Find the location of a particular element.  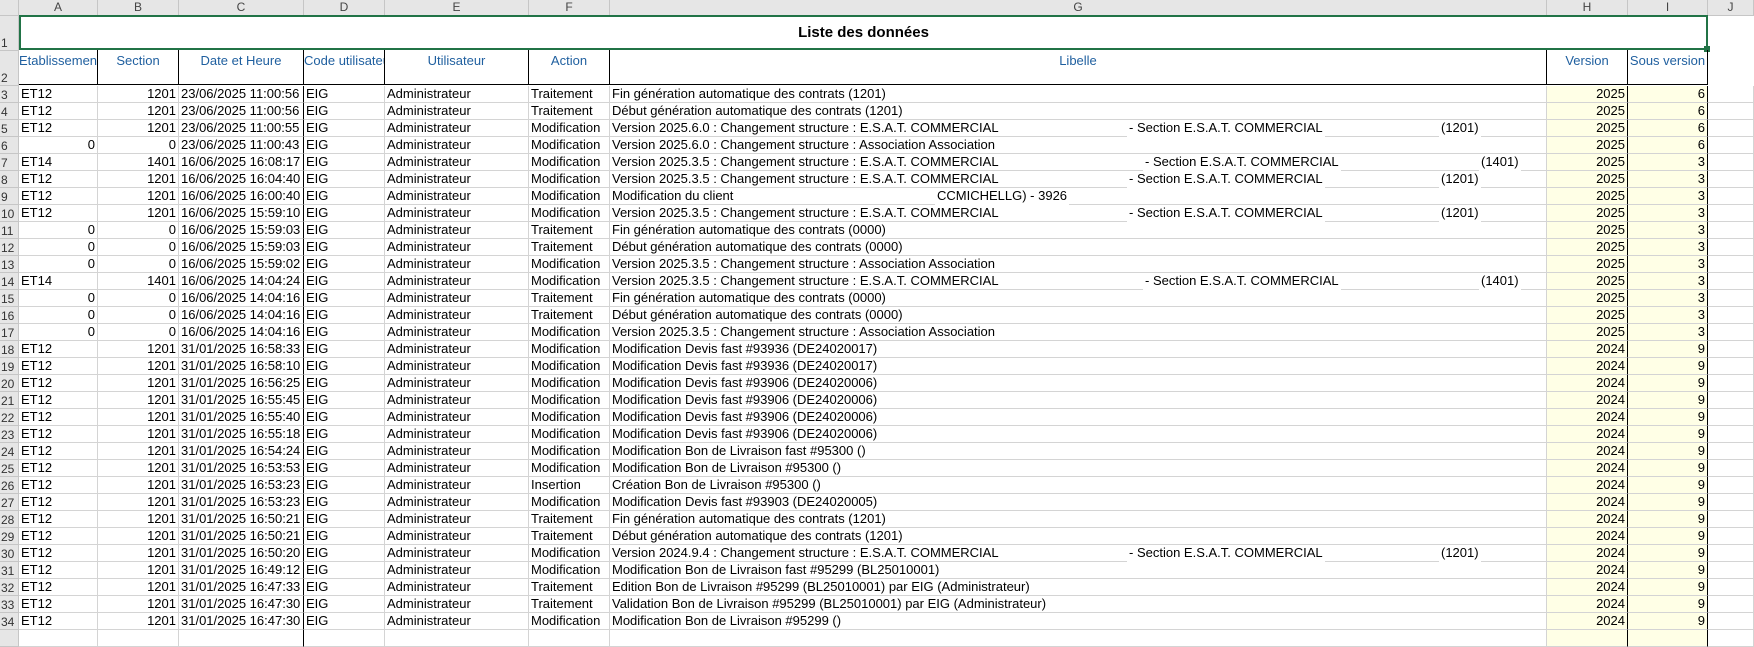

row-header: 4 is located at coordinates (9, 111).